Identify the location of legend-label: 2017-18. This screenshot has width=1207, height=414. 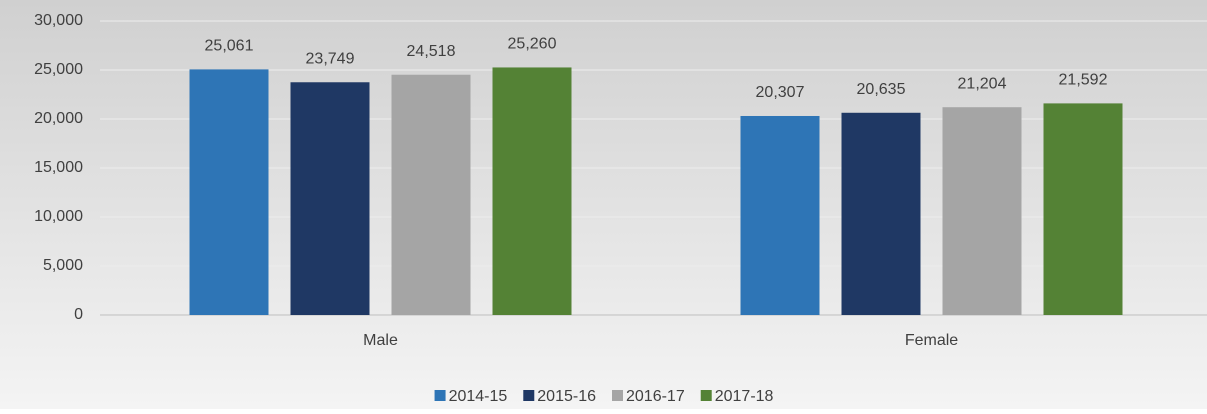
(744, 396).